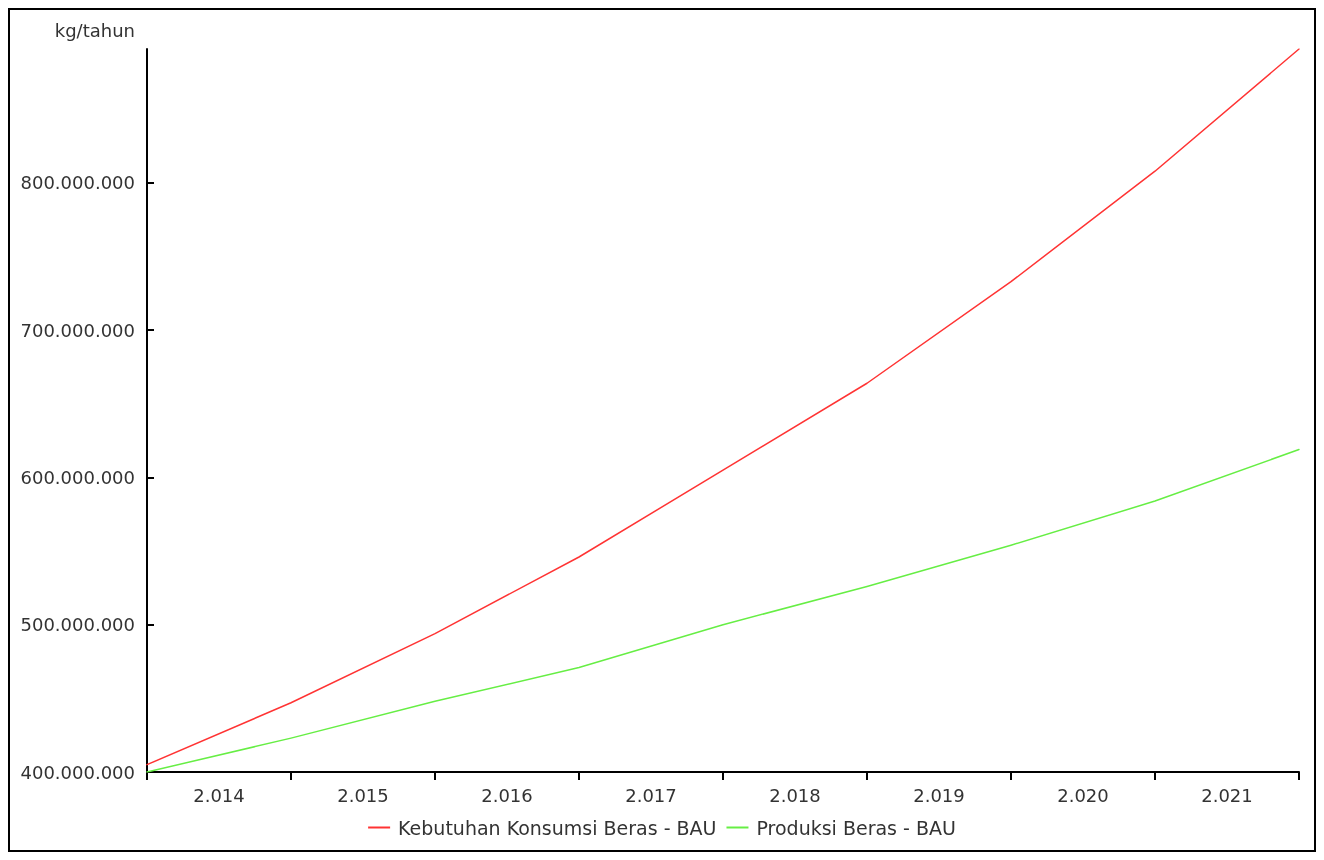 The height and width of the screenshot is (860, 1324). I want to click on x-tick-label: 2.015, so click(363, 795).